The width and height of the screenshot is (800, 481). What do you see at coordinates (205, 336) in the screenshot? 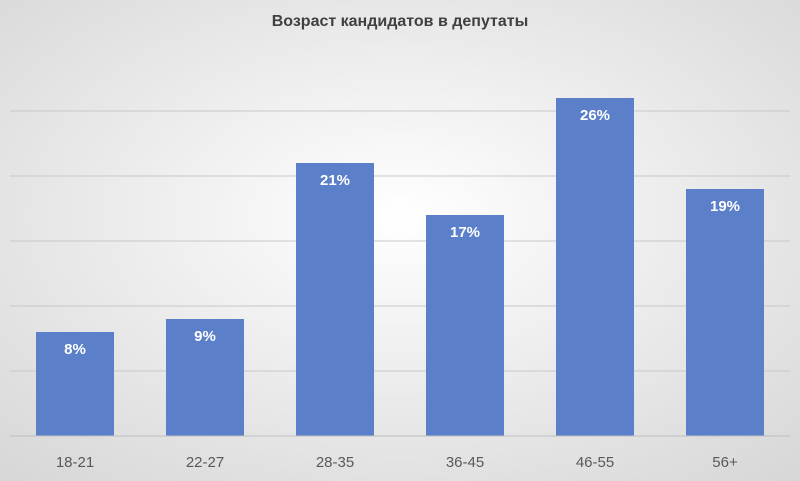
I see `data-label: 9%` at bounding box center [205, 336].